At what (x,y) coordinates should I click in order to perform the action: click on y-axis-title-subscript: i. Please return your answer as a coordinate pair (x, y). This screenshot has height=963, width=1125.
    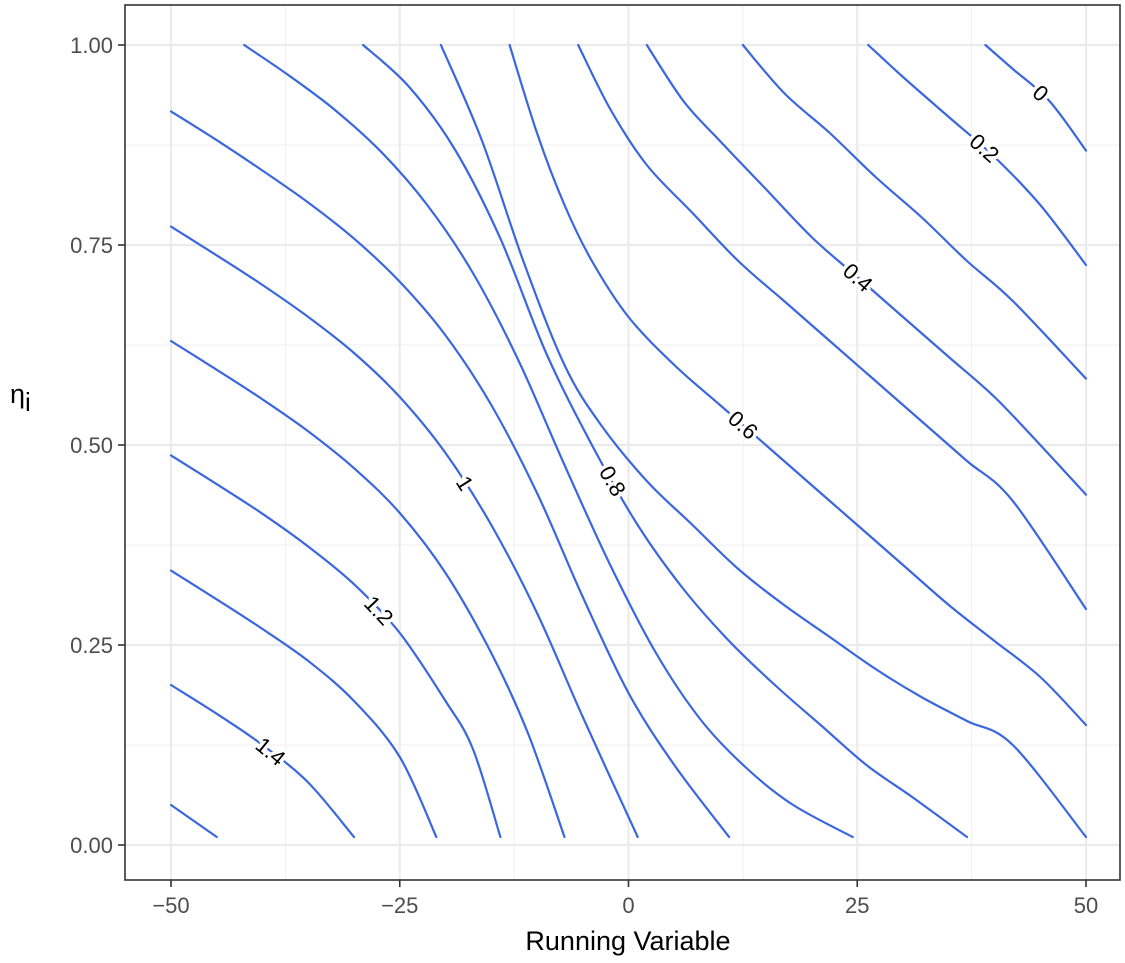
    Looking at the image, I should click on (28, 402).